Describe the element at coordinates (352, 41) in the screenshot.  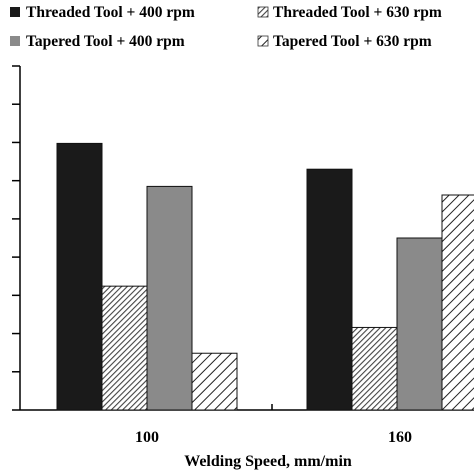
I see `legend-label-tapered-630: Tapered Tool + 630 rpm` at that location.